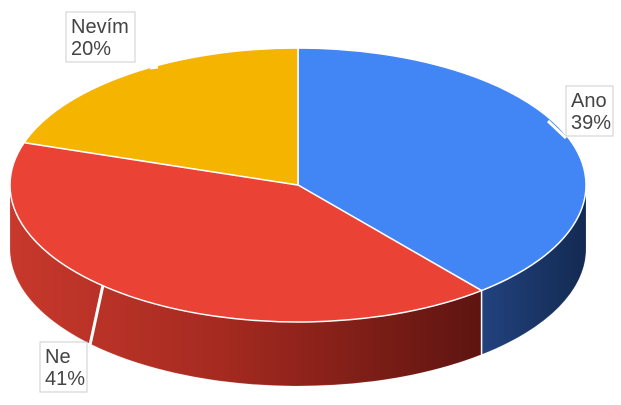 The width and height of the screenshot is (621, 405). I want to click on slice-label-percent: 41%, so click(65, 379).